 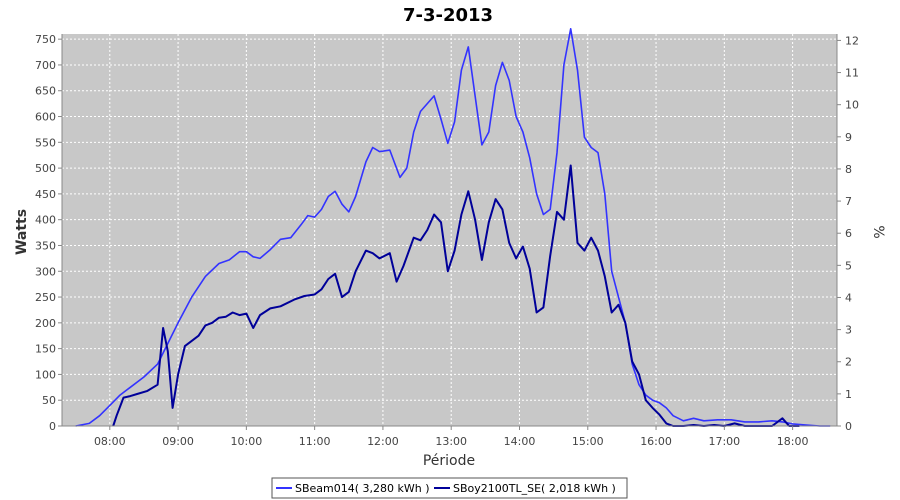 I want to click on y2-axis-title: %, so click(x=878, y=231).